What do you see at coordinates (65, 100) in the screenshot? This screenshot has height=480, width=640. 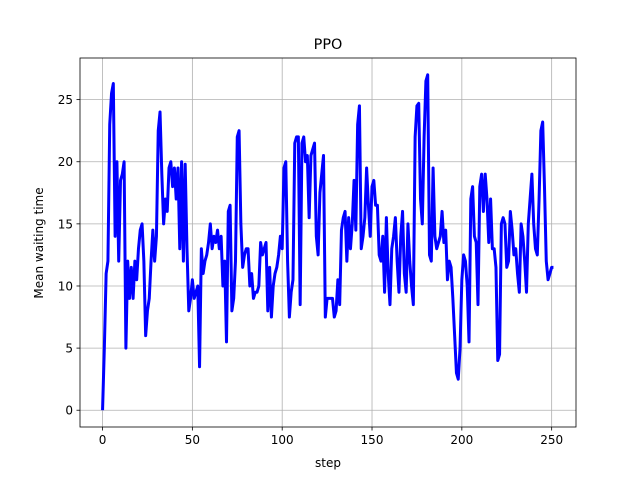 I see `y-tick-label: 25` at bounding box center [65, 100].